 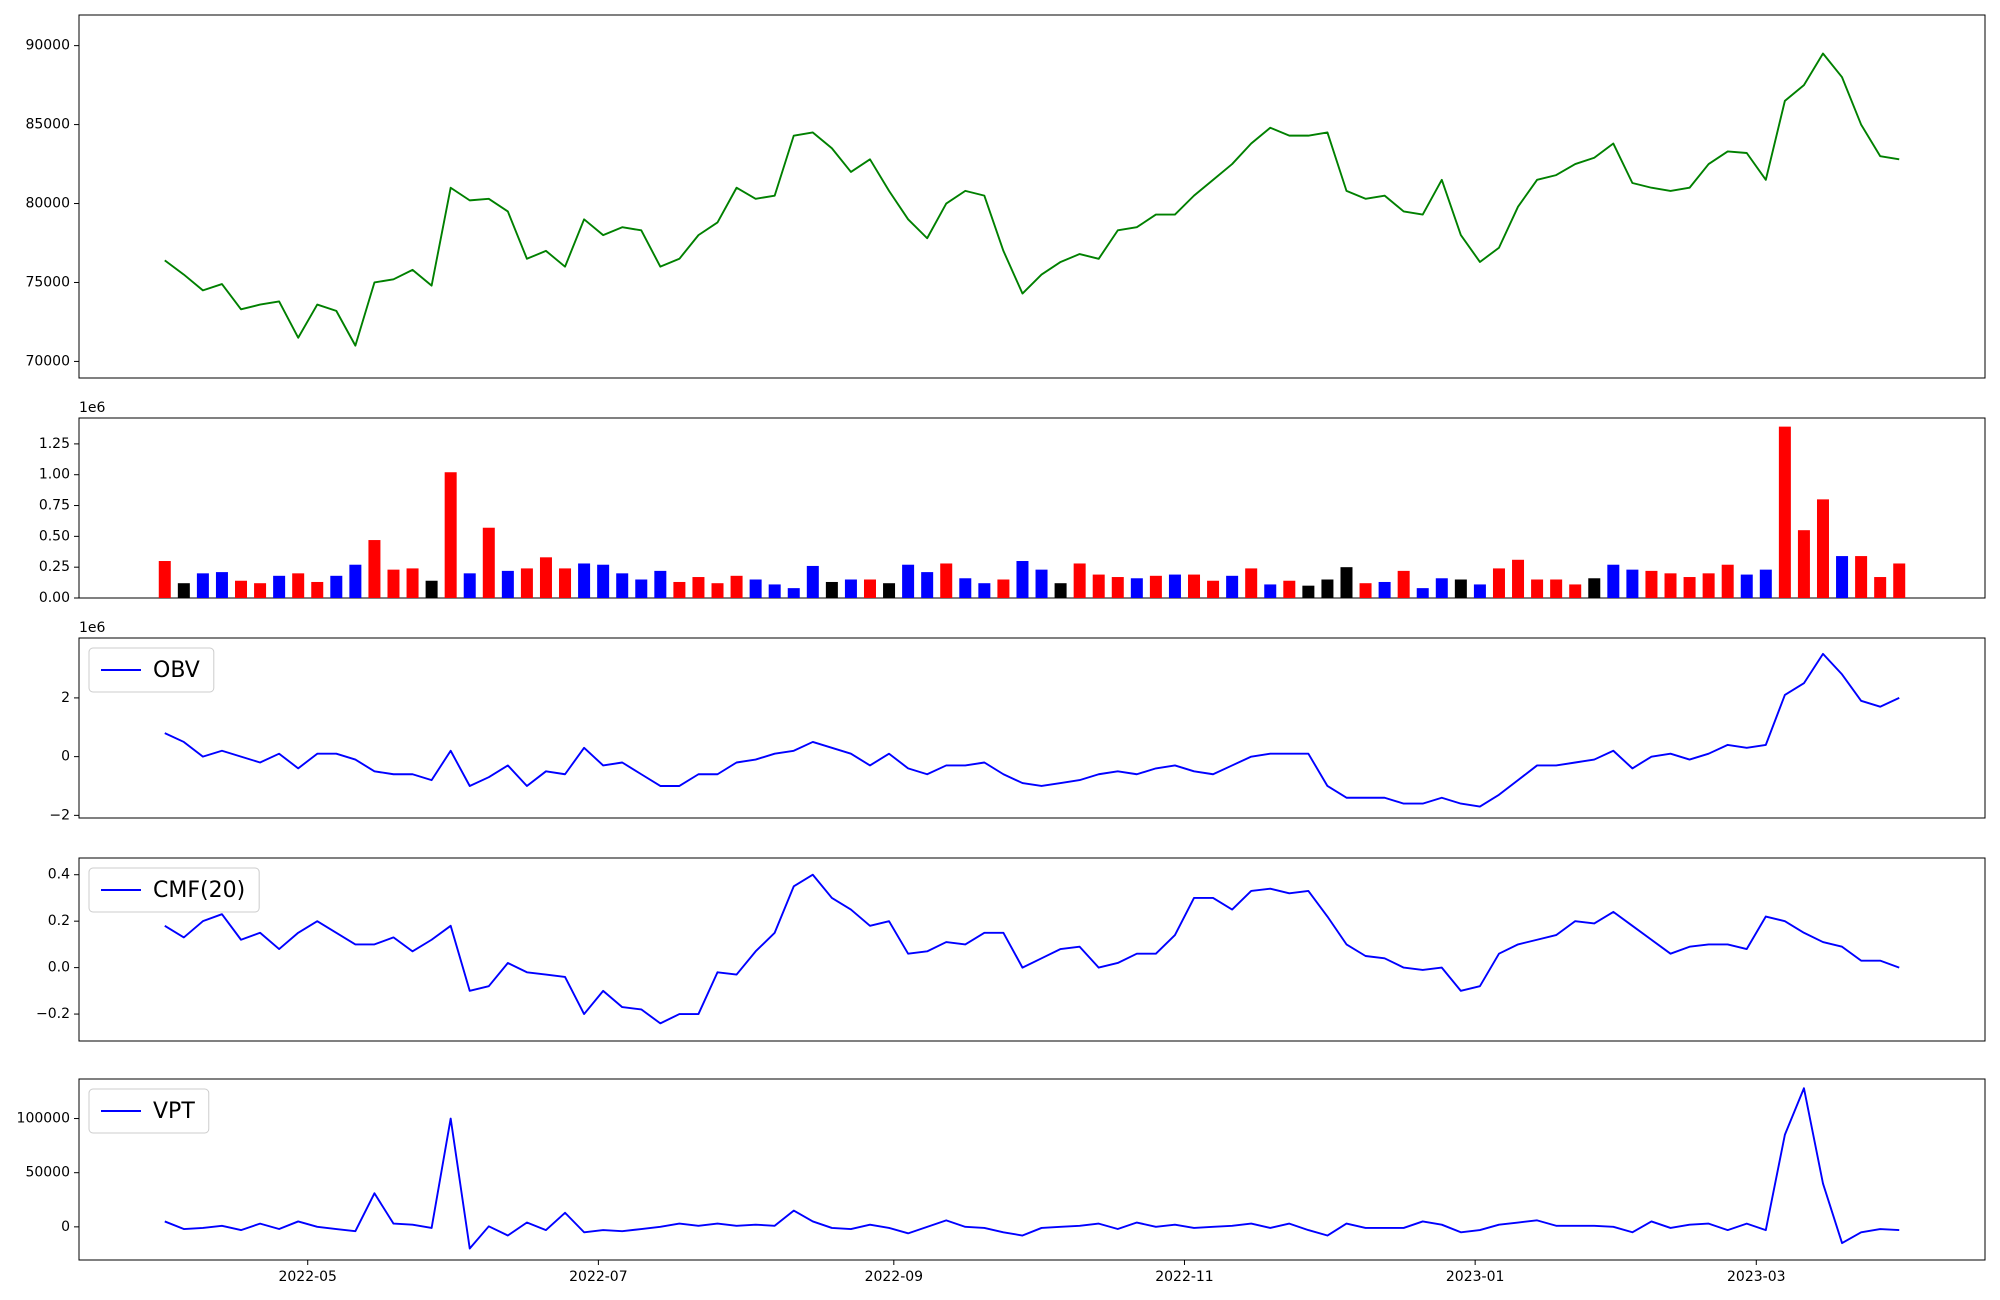 I want to click on x-tick-label: 2022-09, so click(x=894, y=1277).